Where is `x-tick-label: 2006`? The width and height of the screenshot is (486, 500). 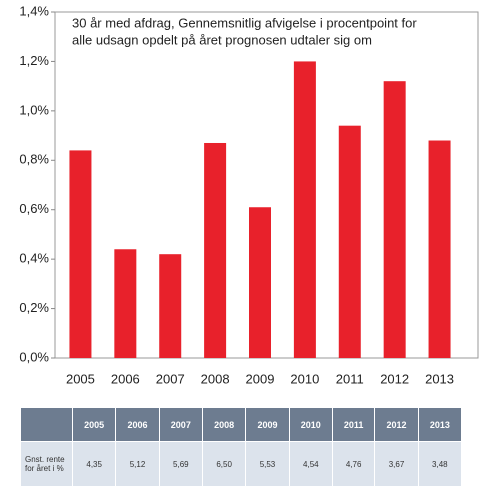 x-tick-label: 2006 is located at coordinates (125, 378).